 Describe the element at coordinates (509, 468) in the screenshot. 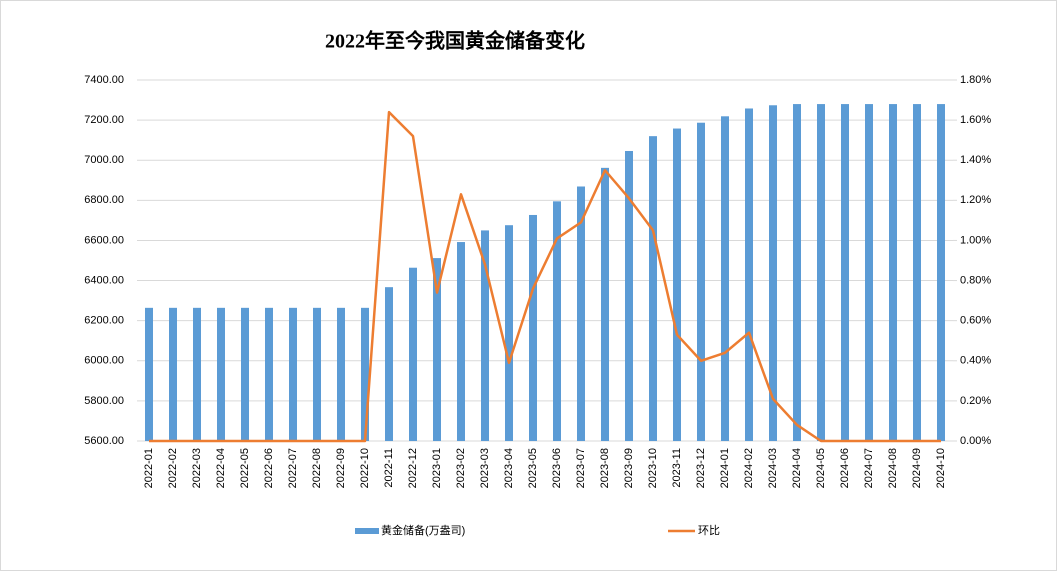

I see `x-tick-label: 2023-04` at that location.